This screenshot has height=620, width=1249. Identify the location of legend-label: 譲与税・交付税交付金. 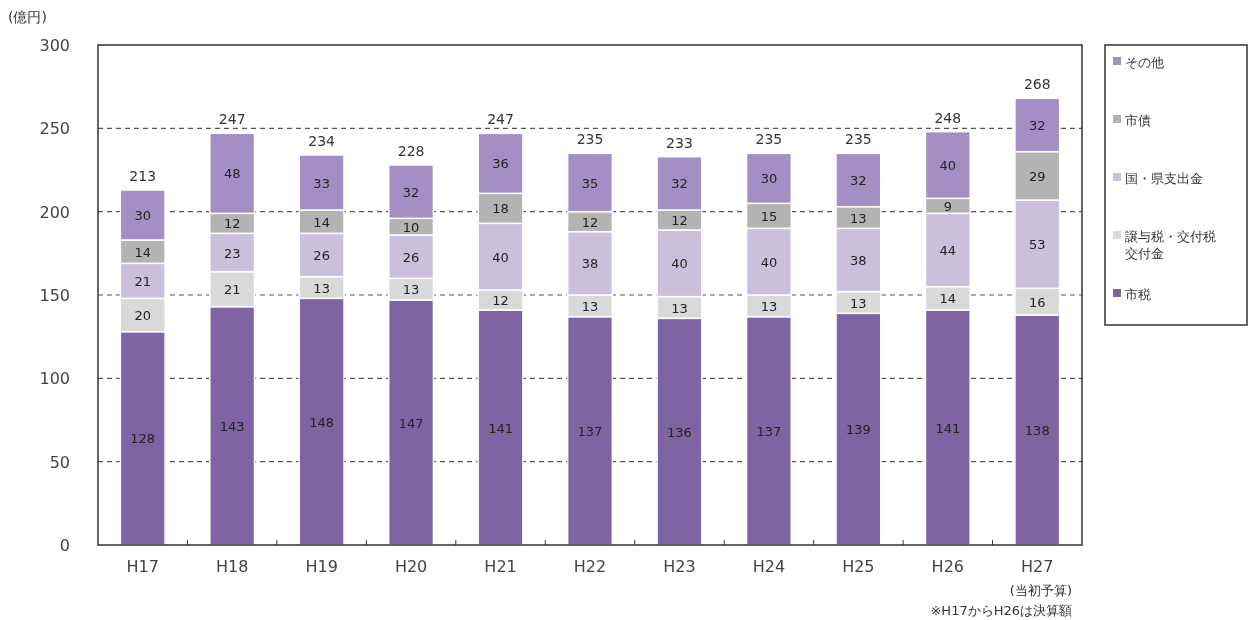
(1170, 245).